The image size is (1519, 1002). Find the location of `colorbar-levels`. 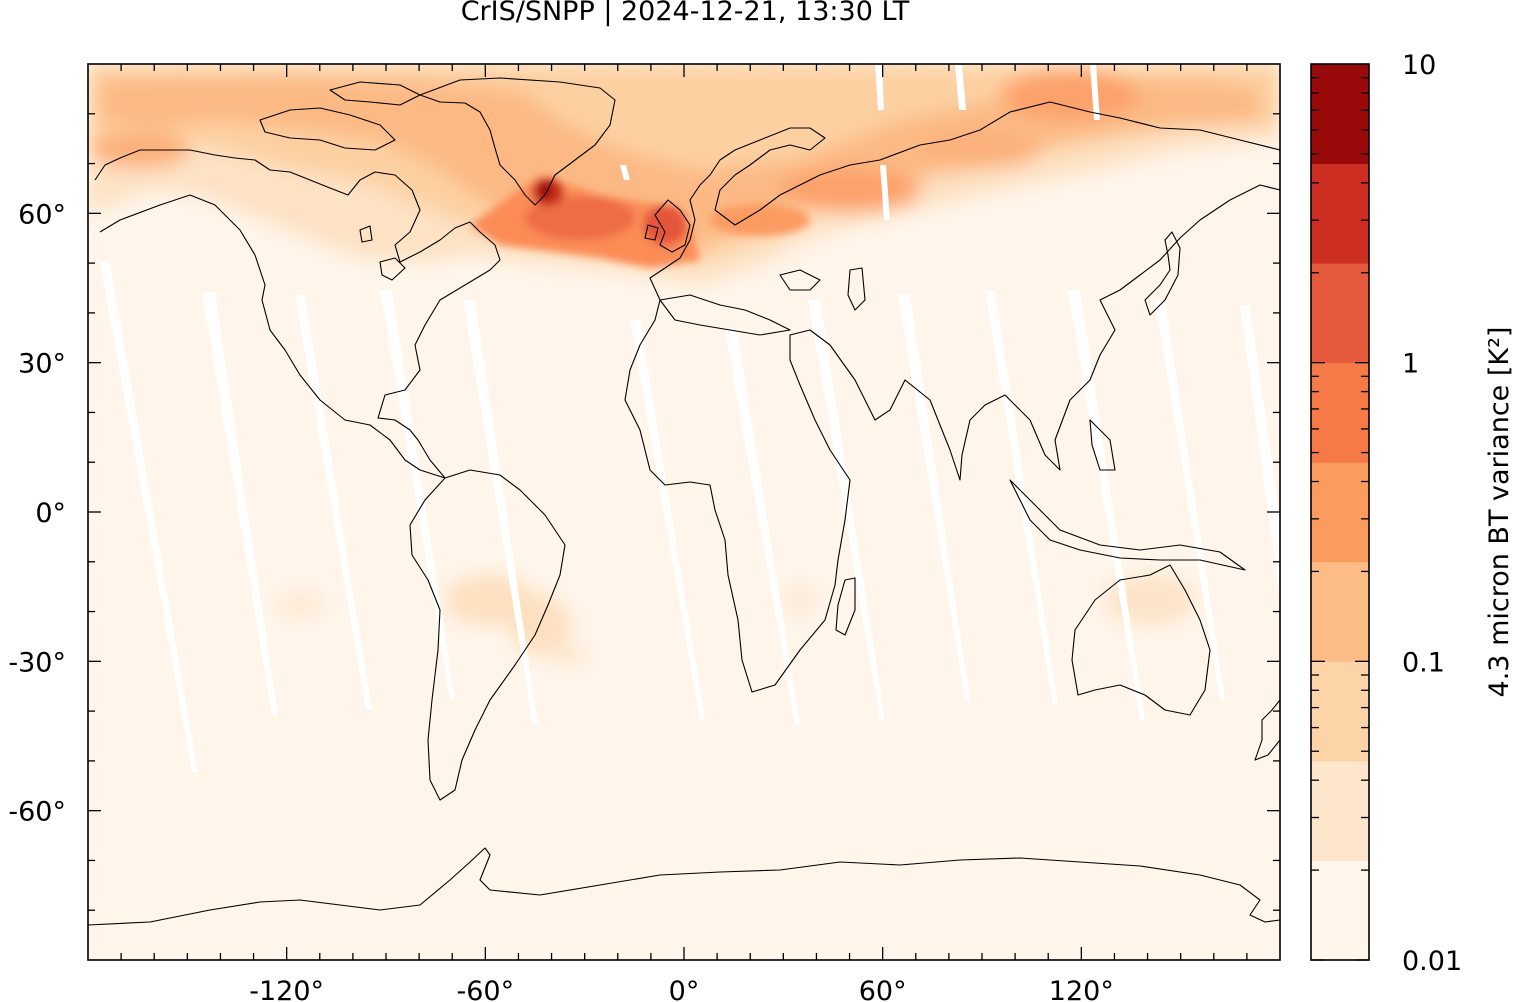

colorbar-levels is located at coordinates (1340, 512).